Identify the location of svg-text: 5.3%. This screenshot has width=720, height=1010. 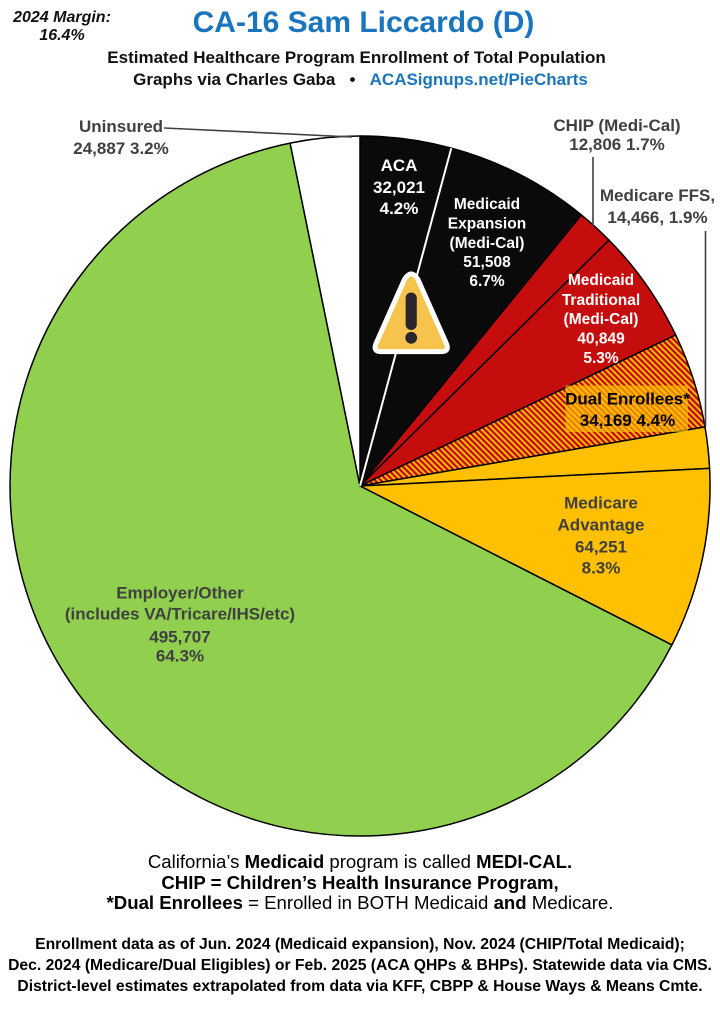
(601, 358).